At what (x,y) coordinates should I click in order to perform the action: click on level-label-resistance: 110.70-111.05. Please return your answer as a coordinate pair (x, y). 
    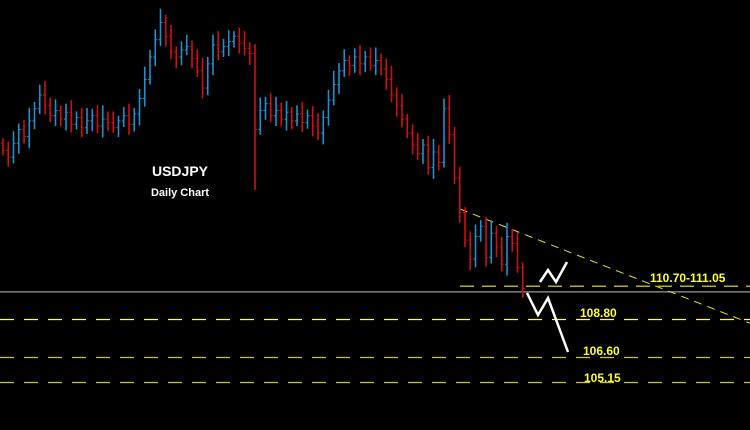
    Looking at the image, I should click on (688, 278).